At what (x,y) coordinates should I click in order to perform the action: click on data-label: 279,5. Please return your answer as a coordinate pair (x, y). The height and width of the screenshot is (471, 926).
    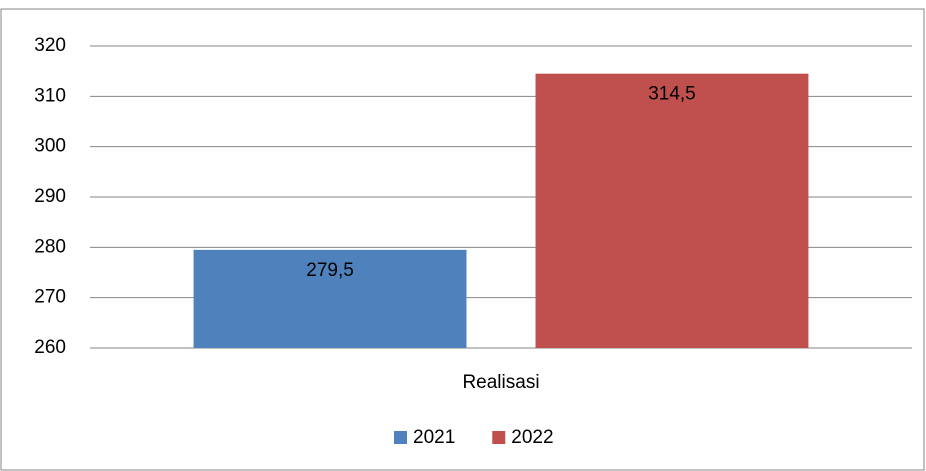
    Looking at the image, I should click on (330, 270).